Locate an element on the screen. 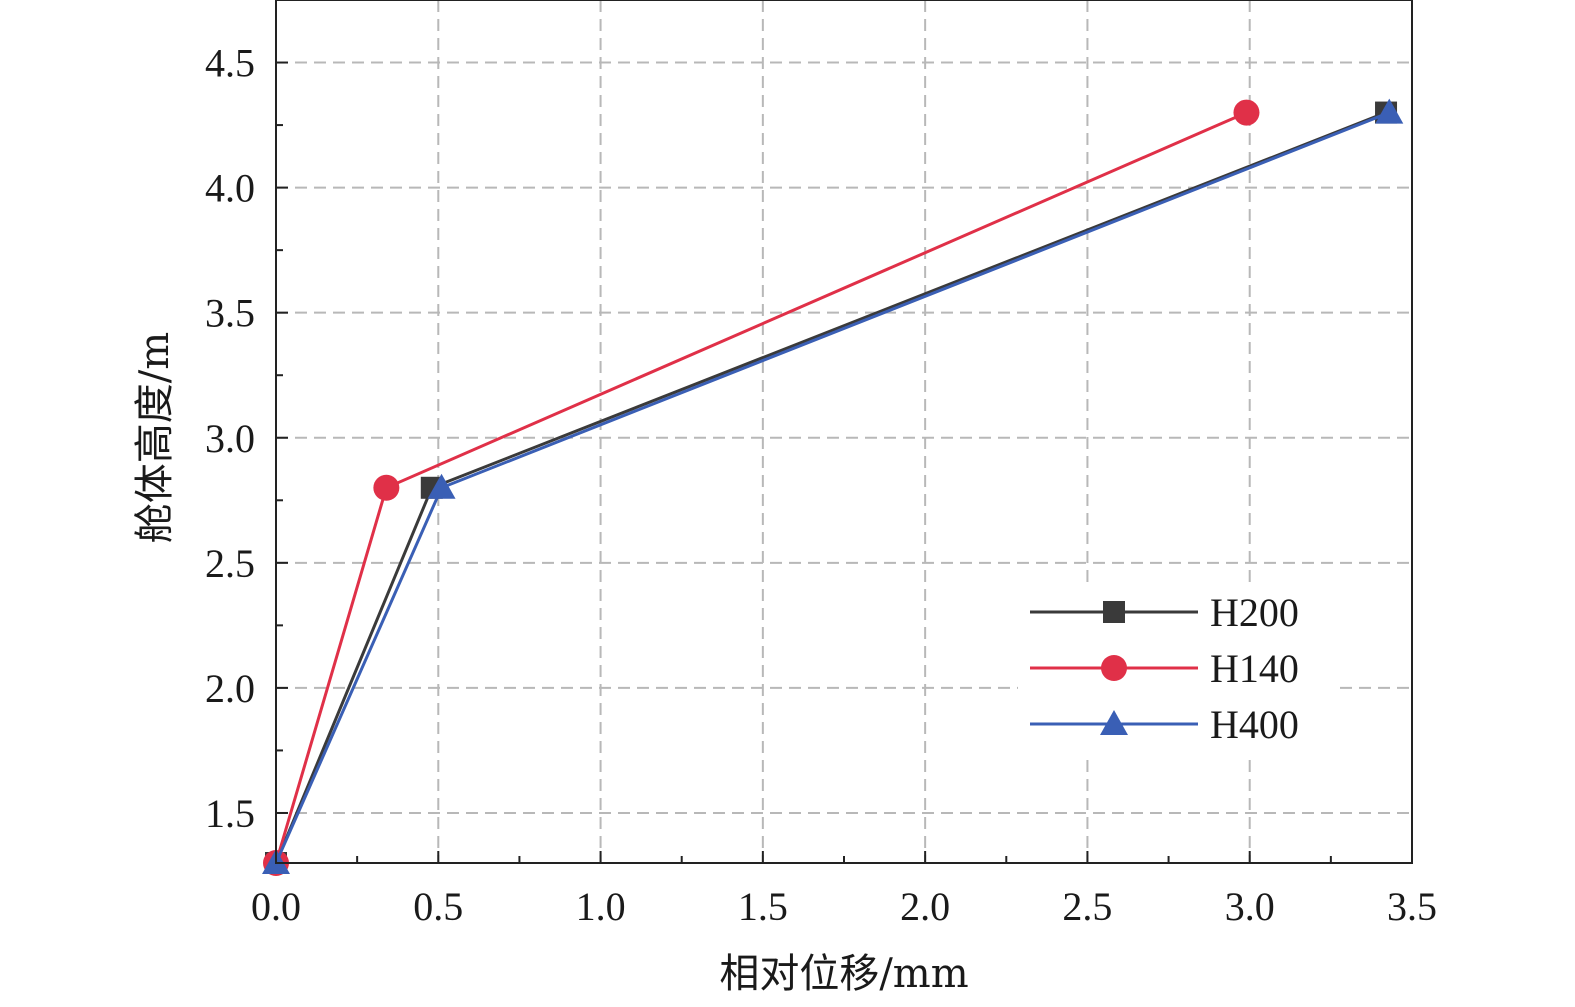 Image resolution: width=1575 pixels, height=1007 pixels. x-tick-labels: 0.0 0.5 1.0 1.5 2.0 2.5 3.0 3.5 is located at coordinates (844, 906).